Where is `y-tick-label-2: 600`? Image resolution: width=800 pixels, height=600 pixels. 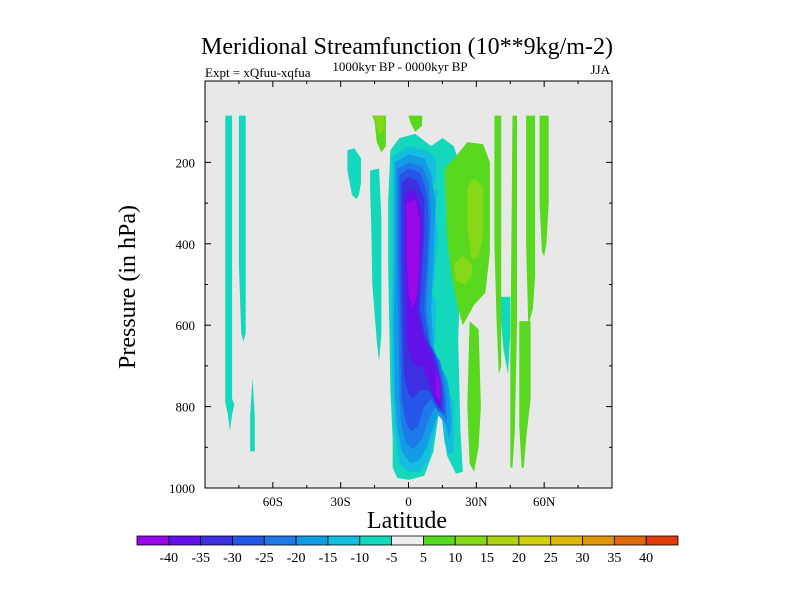 y-tick-label-2: 600 is located at coordinates (186, 325).